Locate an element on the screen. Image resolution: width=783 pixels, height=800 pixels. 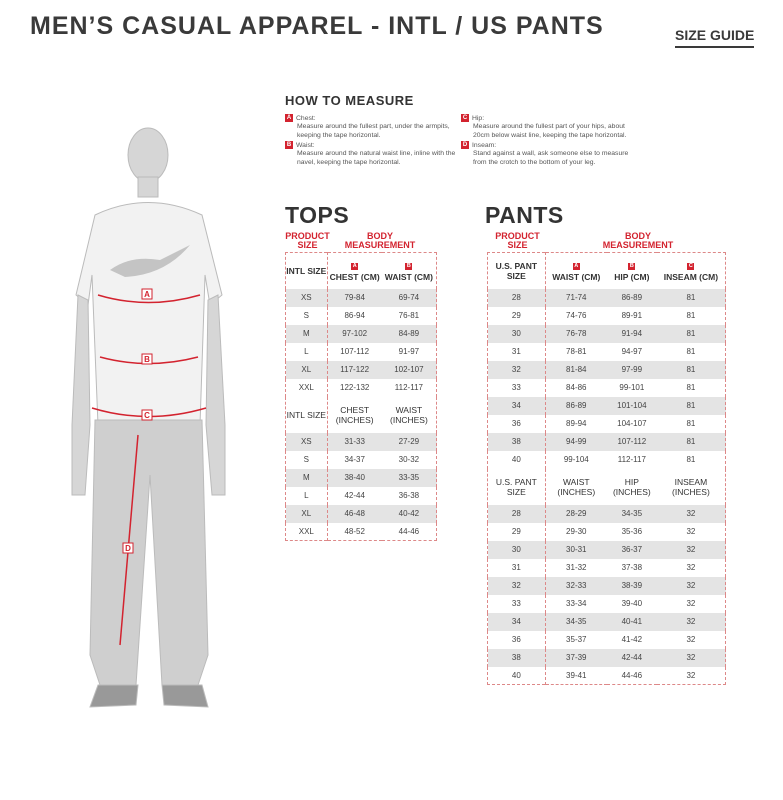
table-cell: 101-104 is located at coordinates (631, 405).